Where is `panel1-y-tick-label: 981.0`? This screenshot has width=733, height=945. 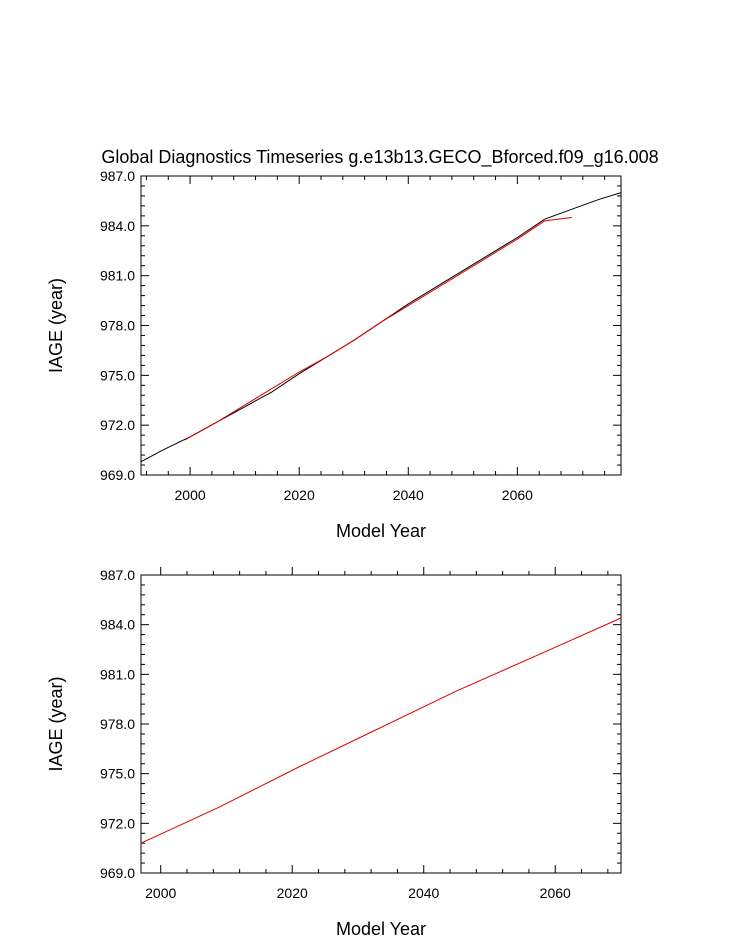 panel1-y-tick-label: 981.0 is located at coordinates (117, 276).